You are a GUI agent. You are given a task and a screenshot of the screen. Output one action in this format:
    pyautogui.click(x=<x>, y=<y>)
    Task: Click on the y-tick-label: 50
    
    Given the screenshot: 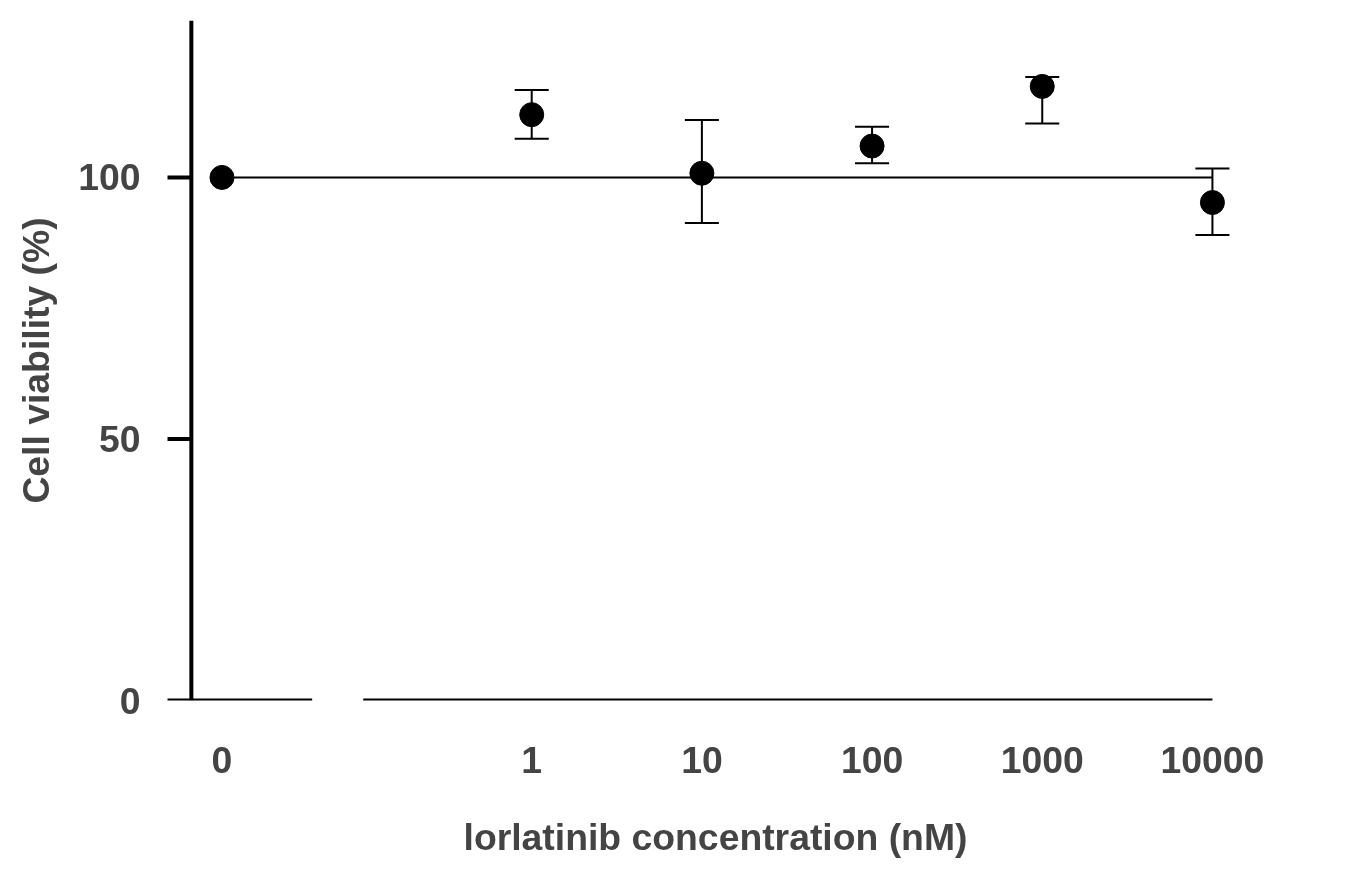 What is the action you would take?
    pyautogui.click(x=119, y=438)
    